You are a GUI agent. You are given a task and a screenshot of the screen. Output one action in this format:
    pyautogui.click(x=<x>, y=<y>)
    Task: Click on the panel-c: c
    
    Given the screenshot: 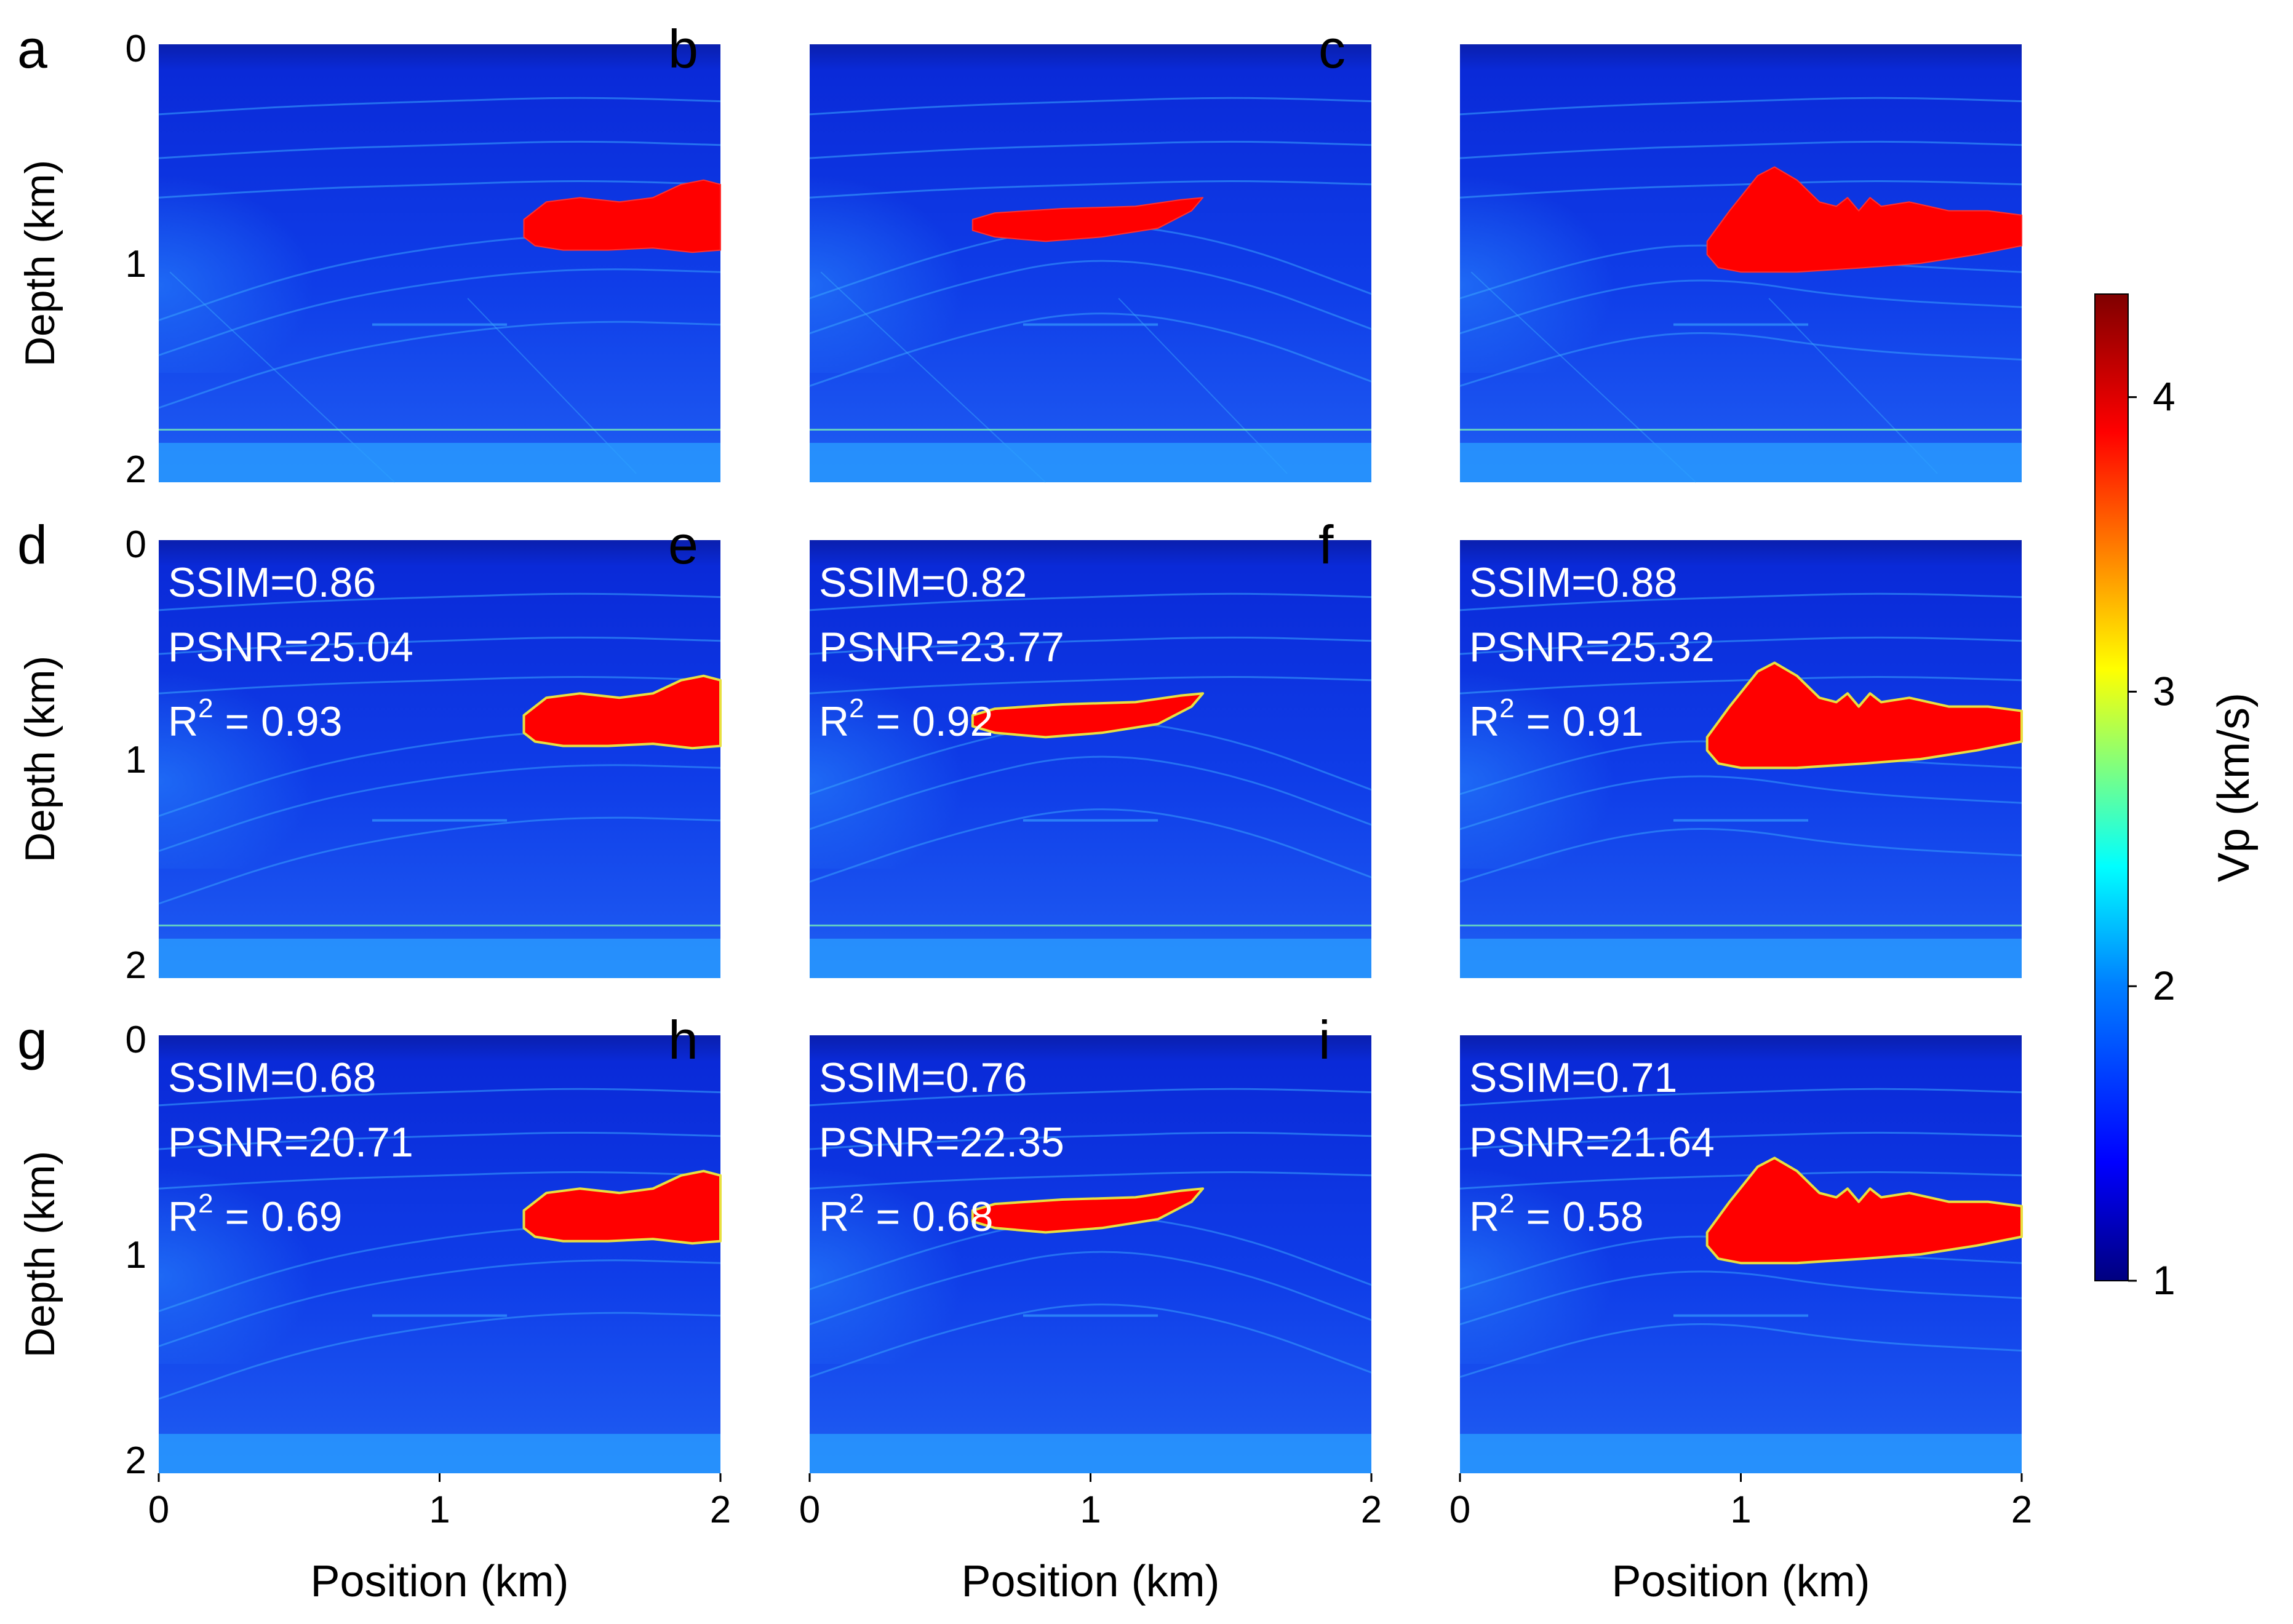 What is the action you would take?
    pyautogui.click(x=1670, y=250)
    